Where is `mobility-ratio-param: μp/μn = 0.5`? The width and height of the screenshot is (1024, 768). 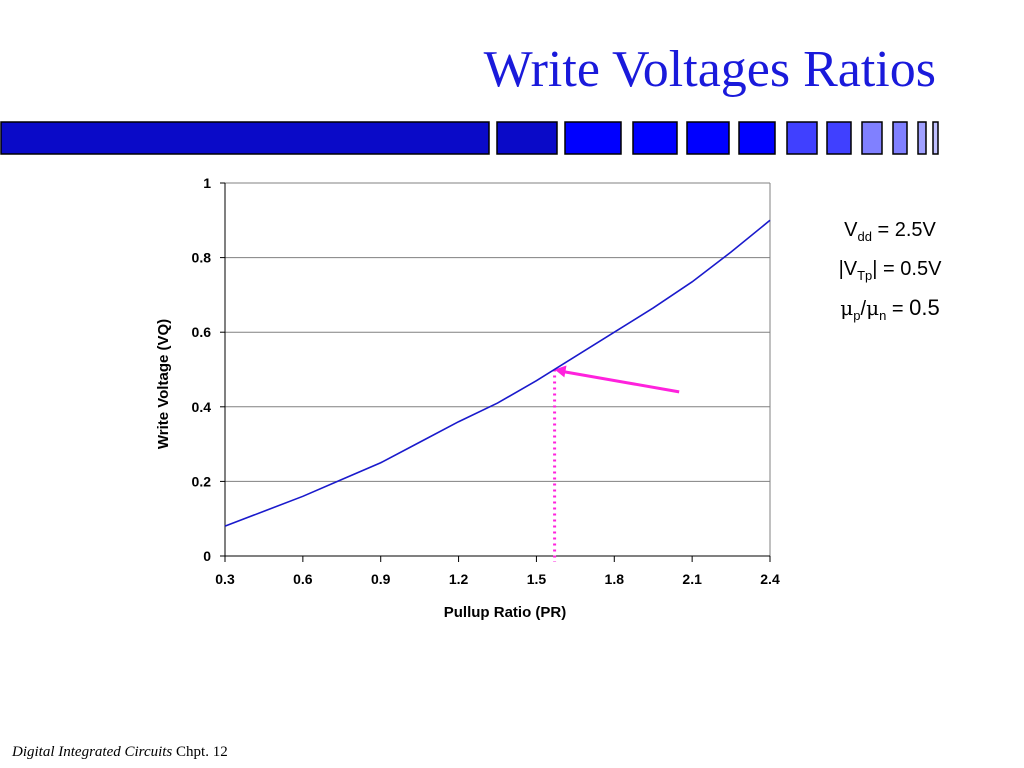 mobility-ratio-param: μp/μn = 0.5 is located at coordinates (890, 312).